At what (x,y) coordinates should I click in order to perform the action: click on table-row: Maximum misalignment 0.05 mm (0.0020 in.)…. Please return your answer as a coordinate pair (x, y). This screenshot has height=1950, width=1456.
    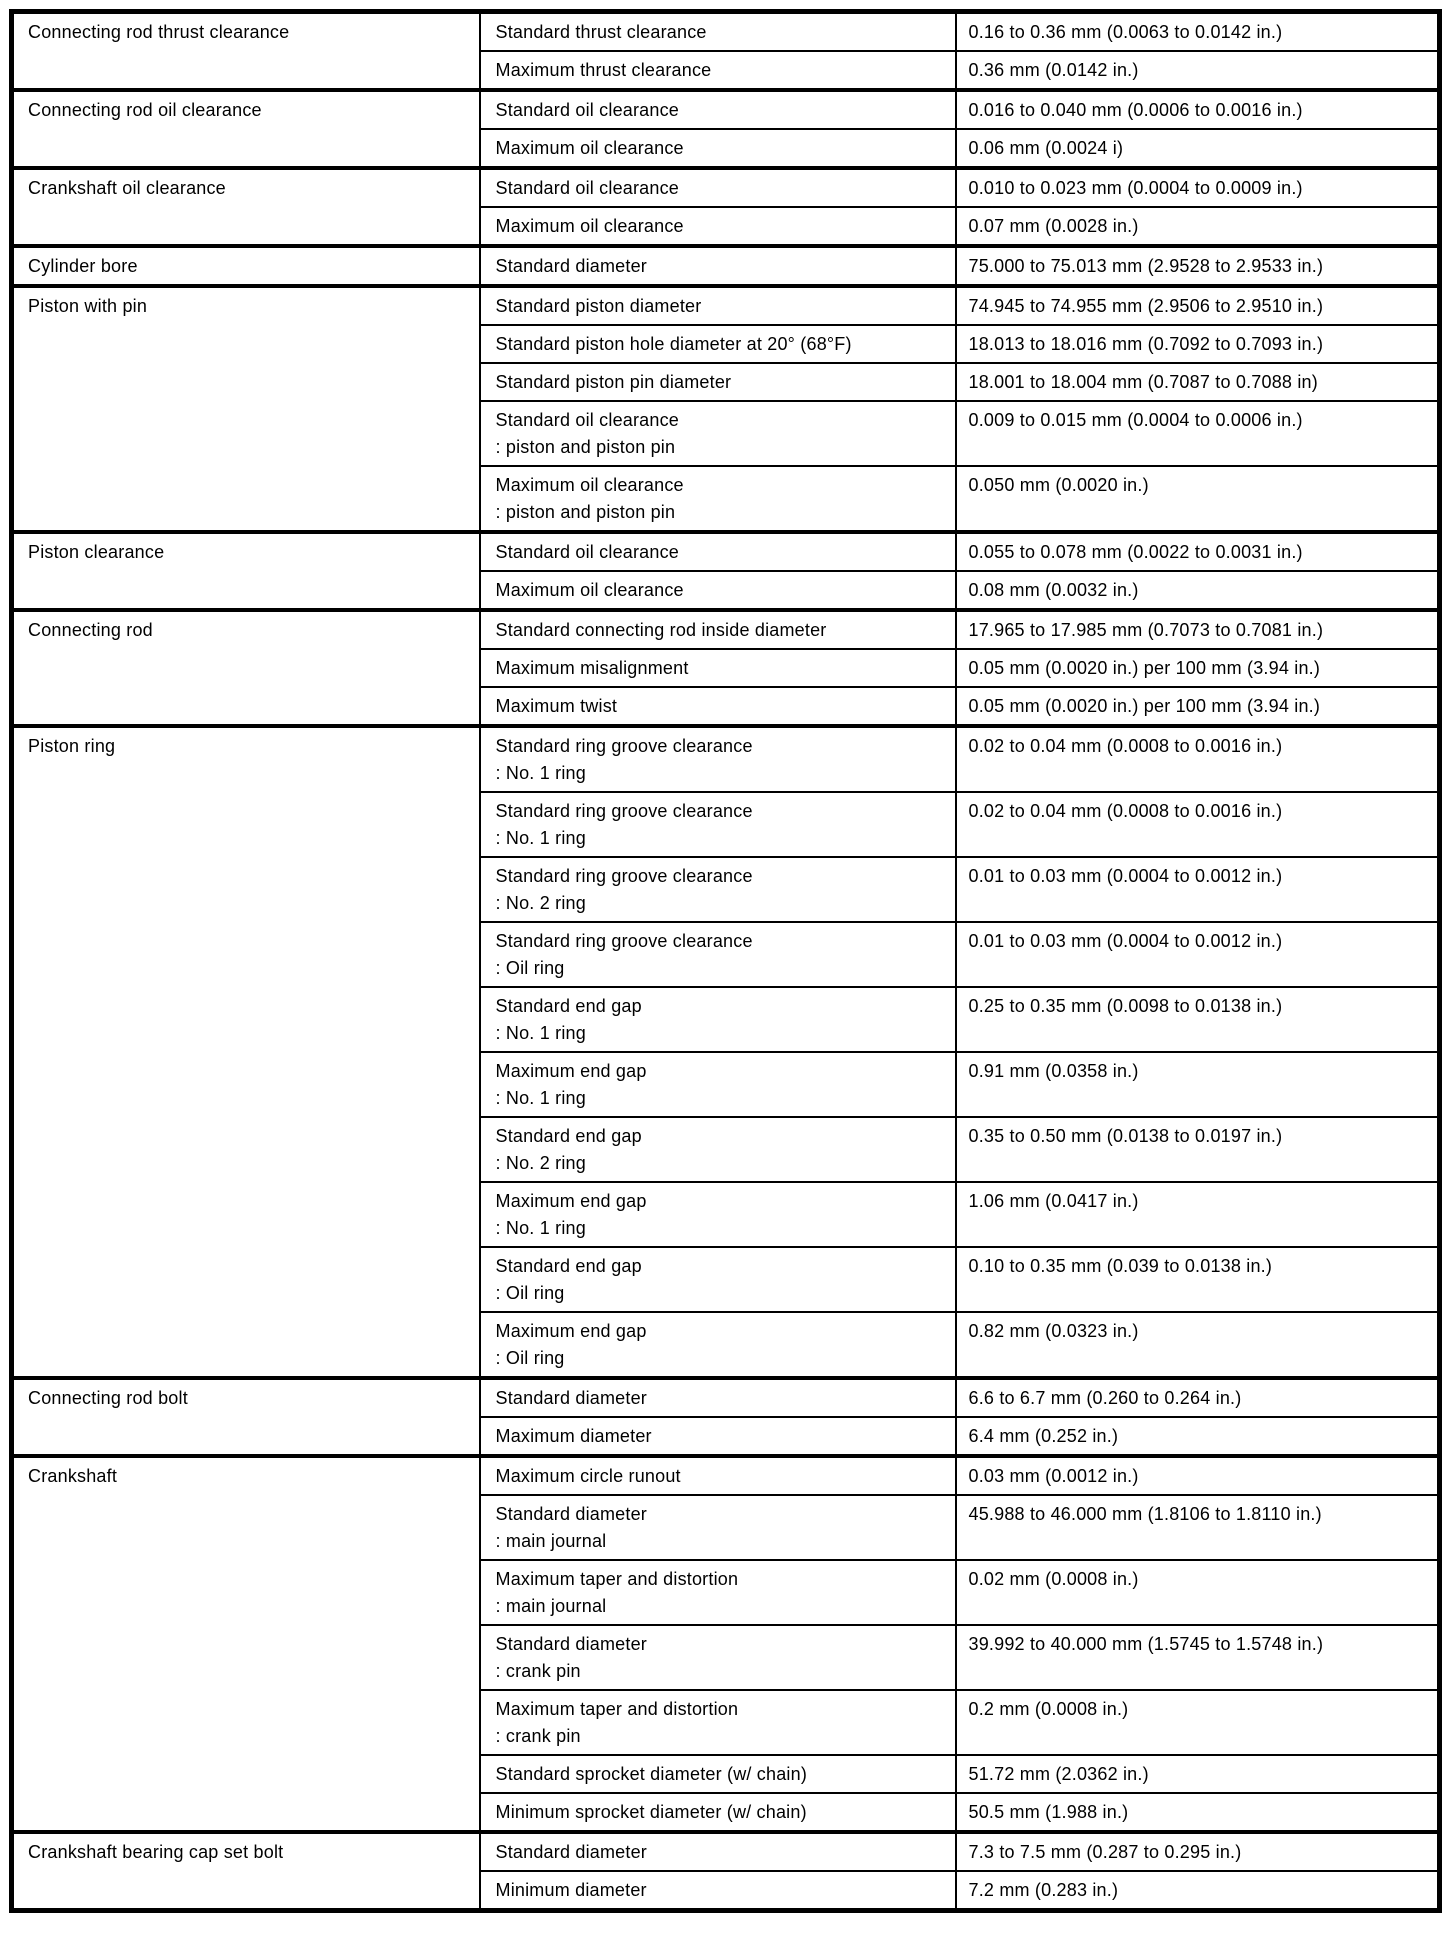
    Looking at the image, I should click on (726, 668).